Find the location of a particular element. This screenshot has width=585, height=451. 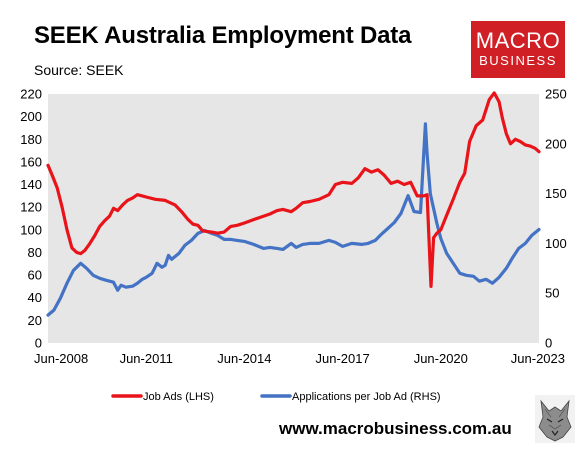

x-tick-label: Jun-2017 is located at coordinates (342, 358).